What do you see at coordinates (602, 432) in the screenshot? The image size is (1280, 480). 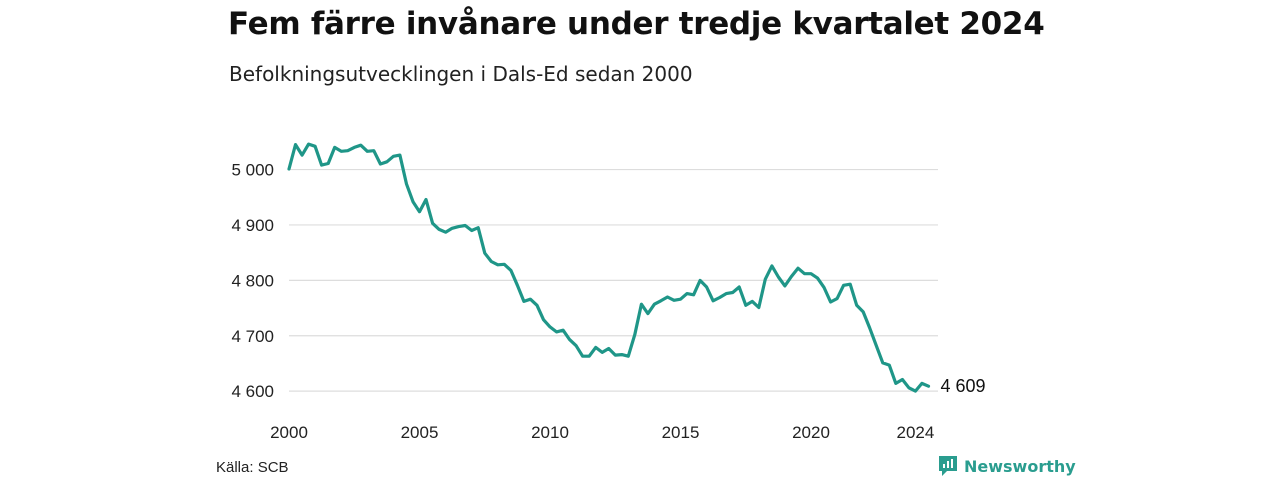 I see `x-axis-tick-labels: 2000 2005 2010 2015 2020 2024` at bounding box center [602, 432].